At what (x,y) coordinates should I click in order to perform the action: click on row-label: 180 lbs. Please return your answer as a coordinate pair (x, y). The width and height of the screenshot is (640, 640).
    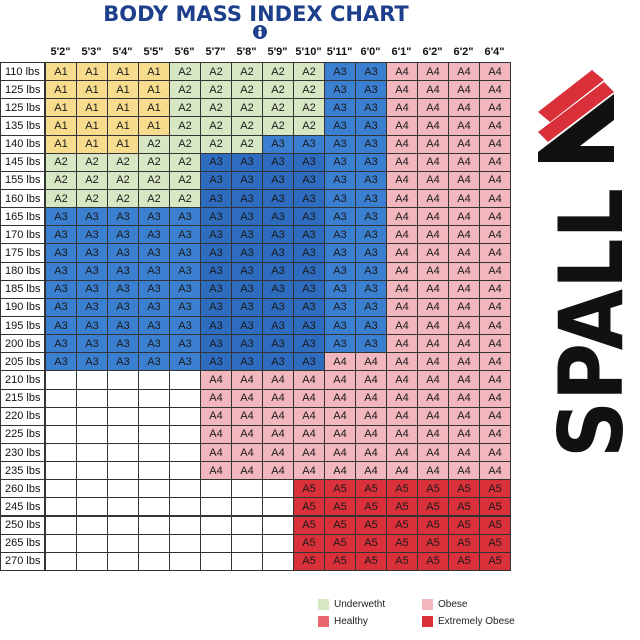
    Looking at the image, I should click on (22, 271).